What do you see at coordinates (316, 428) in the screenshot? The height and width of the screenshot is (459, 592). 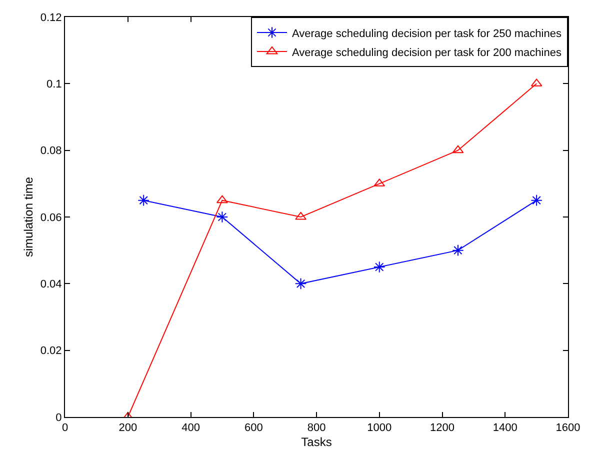 I see `x-tick-label: 800` at bounding box center [316, 428].